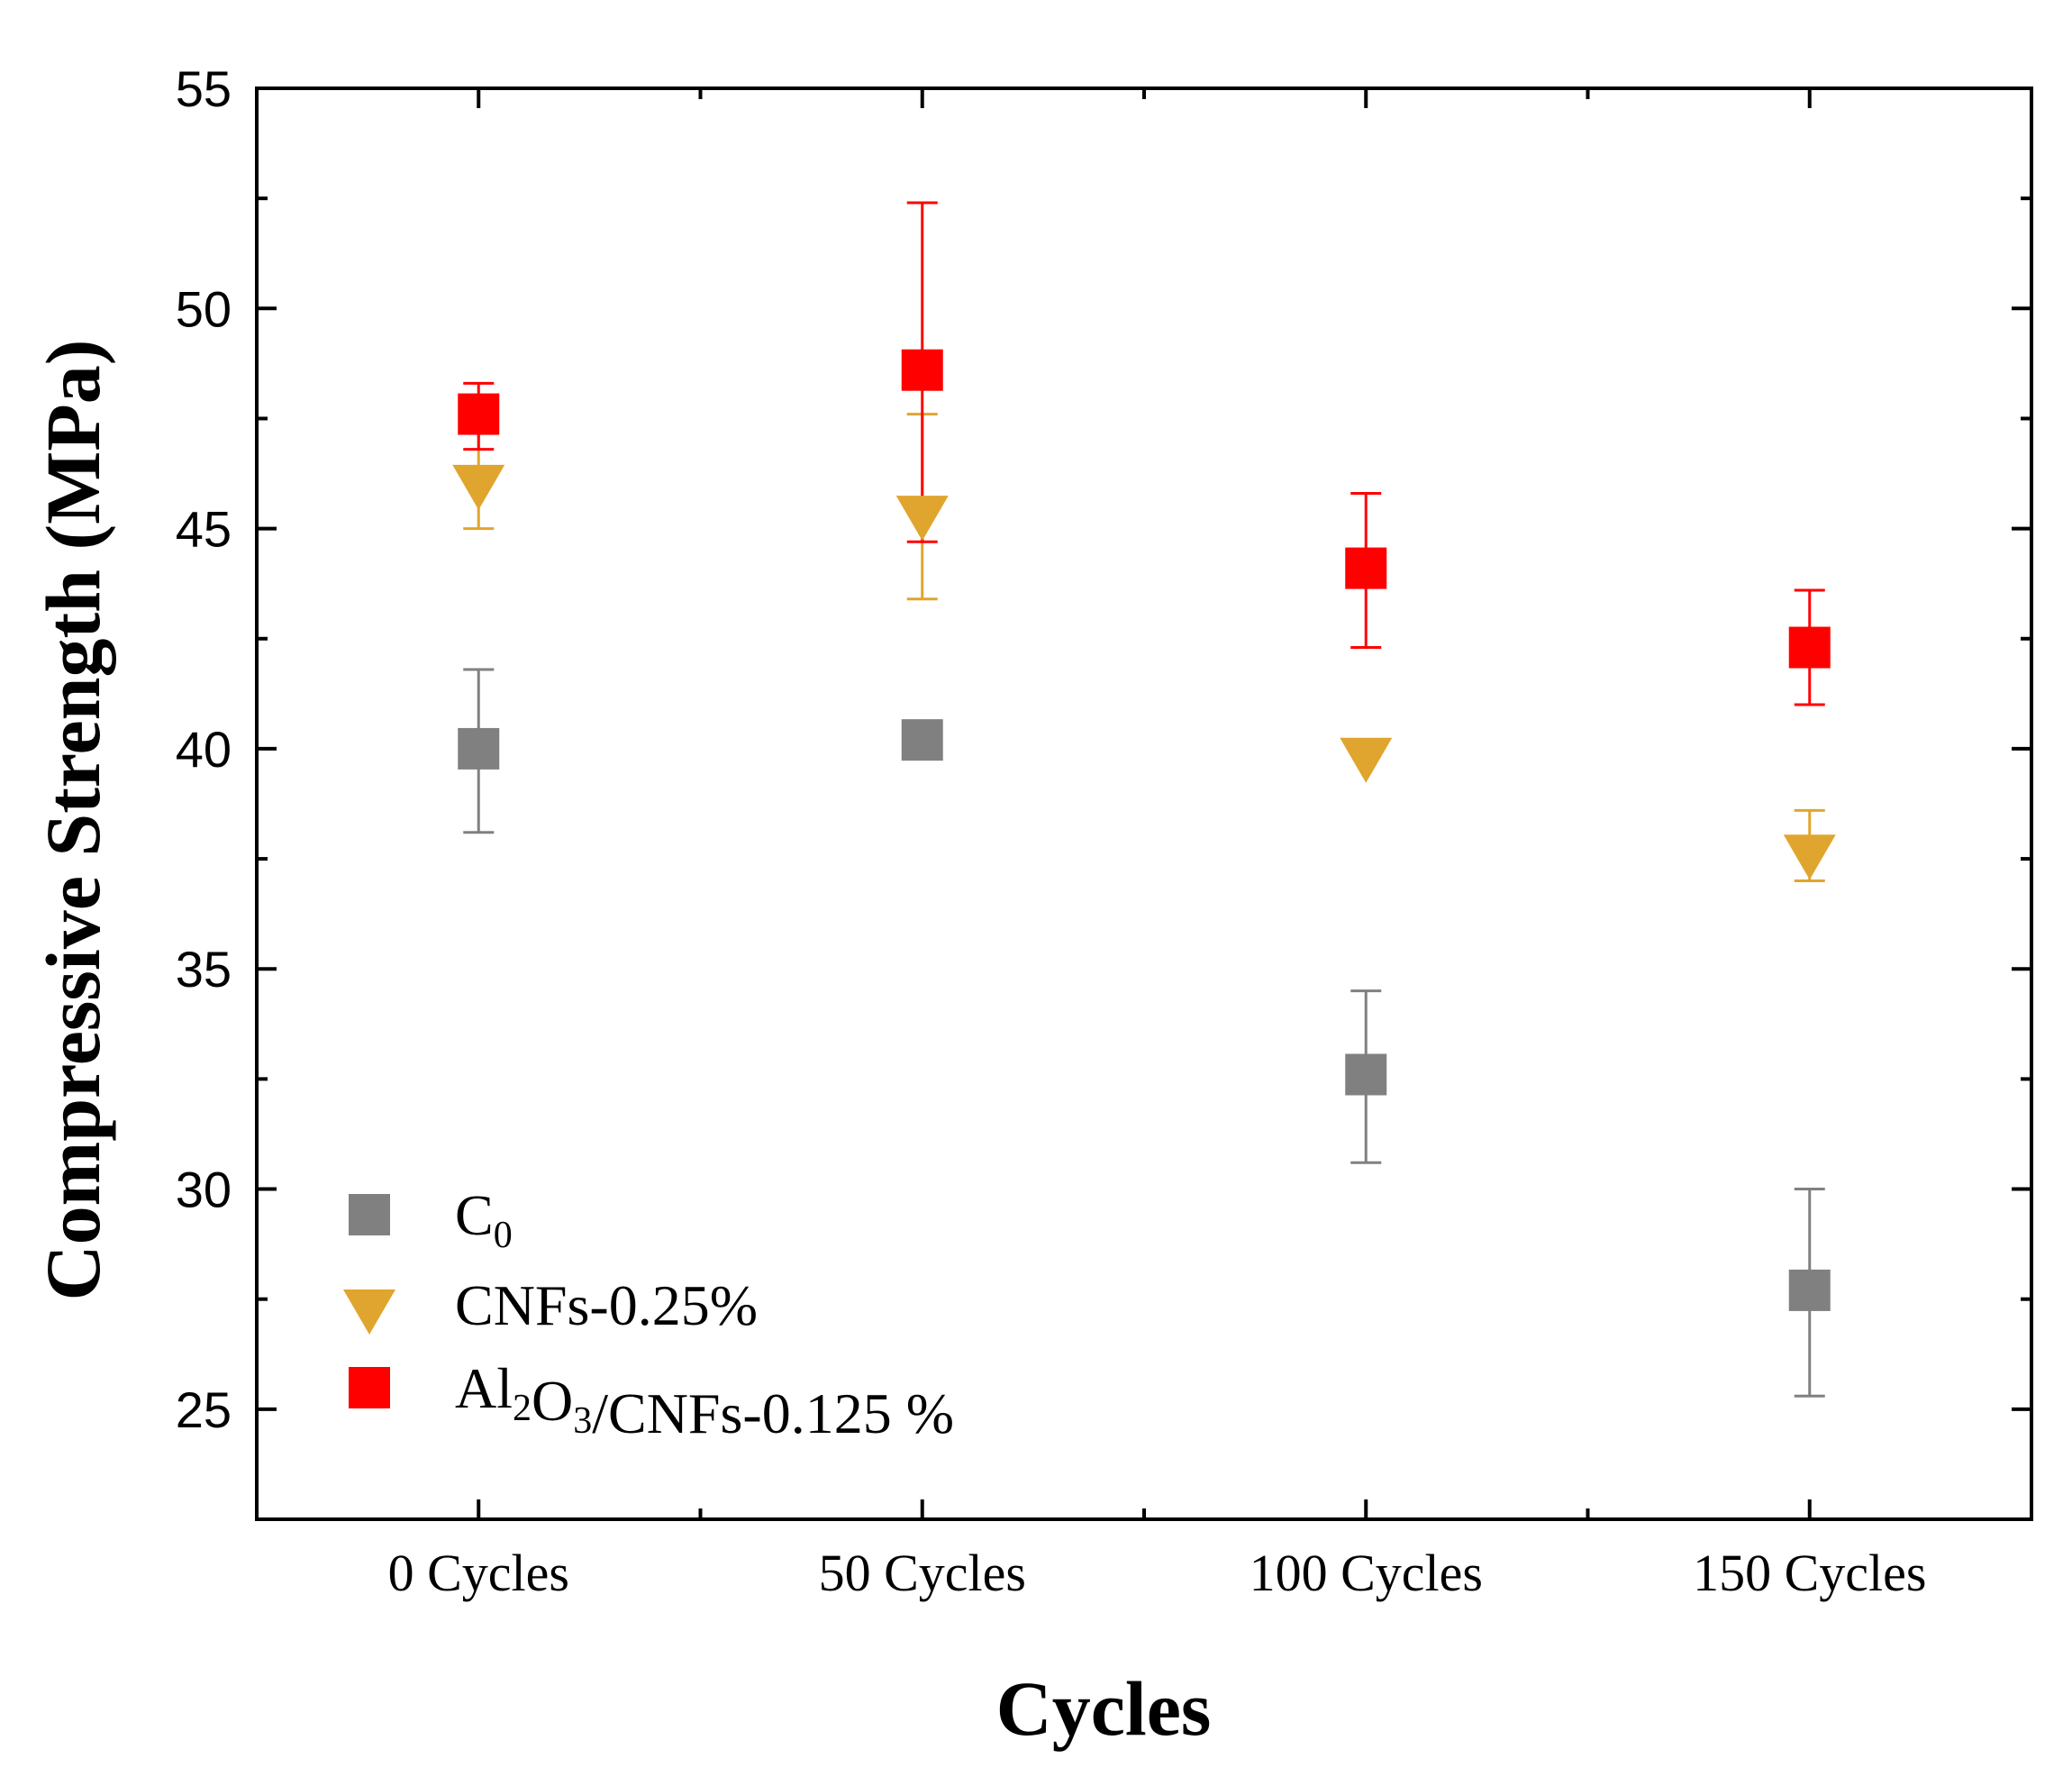 The height and width of the screenshot is (1786, 2072). I want to click on legend-item-2: Al2O3/CNFs-0.125 %, so click(651, 1401).